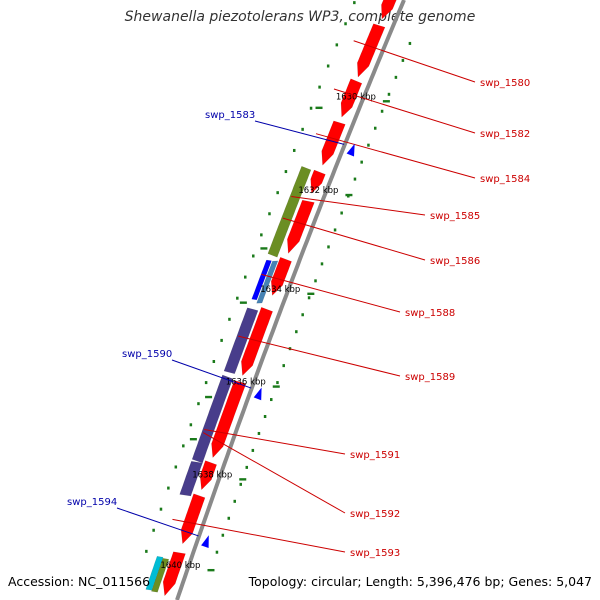 The height and width of the screenshot is (600, 600). What do you see at coordinates (455, 261) in the screenshot?
I see `feature-label-swp-1586: swp_1586` at bounding box center [455, 261].